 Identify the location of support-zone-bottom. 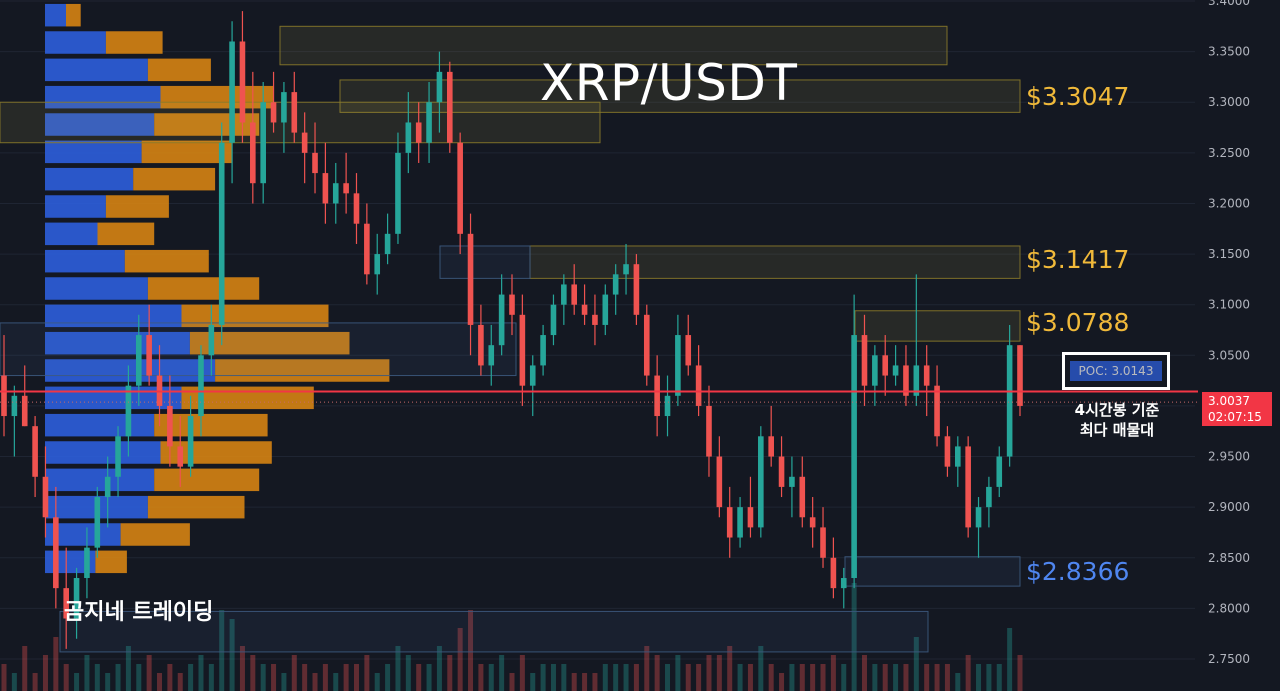
(494, 631).